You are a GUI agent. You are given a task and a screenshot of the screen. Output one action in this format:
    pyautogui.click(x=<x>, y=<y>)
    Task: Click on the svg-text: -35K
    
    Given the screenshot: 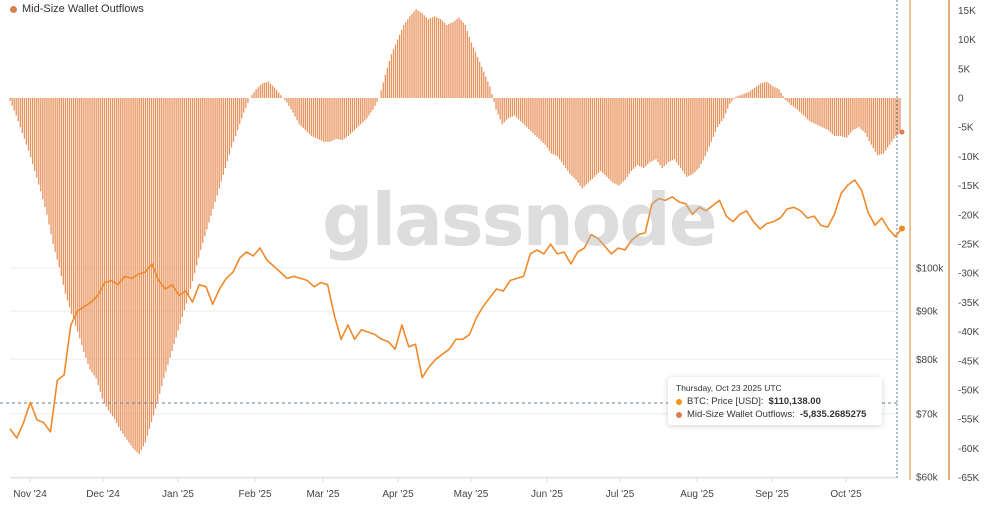 What is the action you would take?
    pyautogui.click(x=968, y=303)
    